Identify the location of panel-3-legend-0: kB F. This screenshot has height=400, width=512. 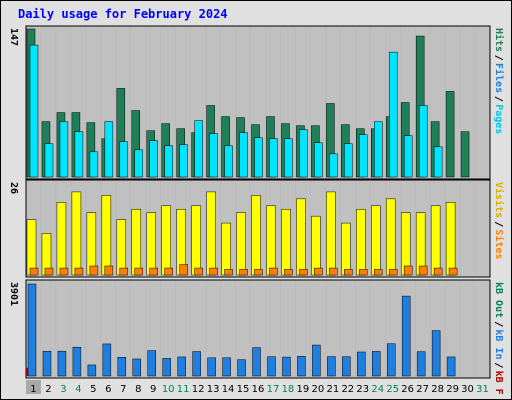
(498, 383).